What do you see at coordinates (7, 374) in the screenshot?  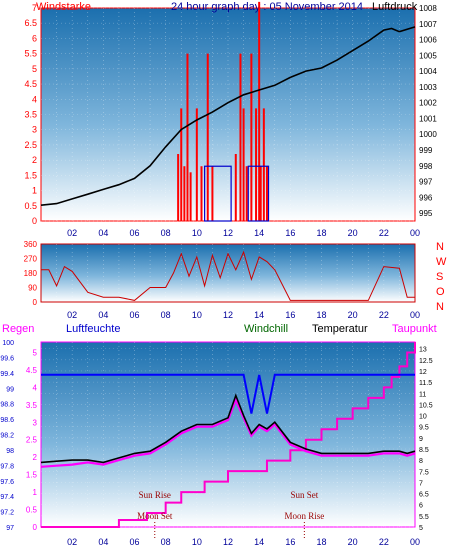 I see `humidity-tick-label: 99.4` at bounding box center [7, 374].